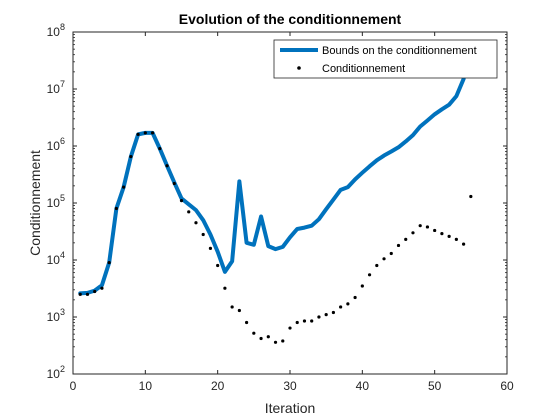  What do you see at coordinates (56, 372) in the screenshot?
I see `y-tick-label: 10²` at bounding box center [56, 372].